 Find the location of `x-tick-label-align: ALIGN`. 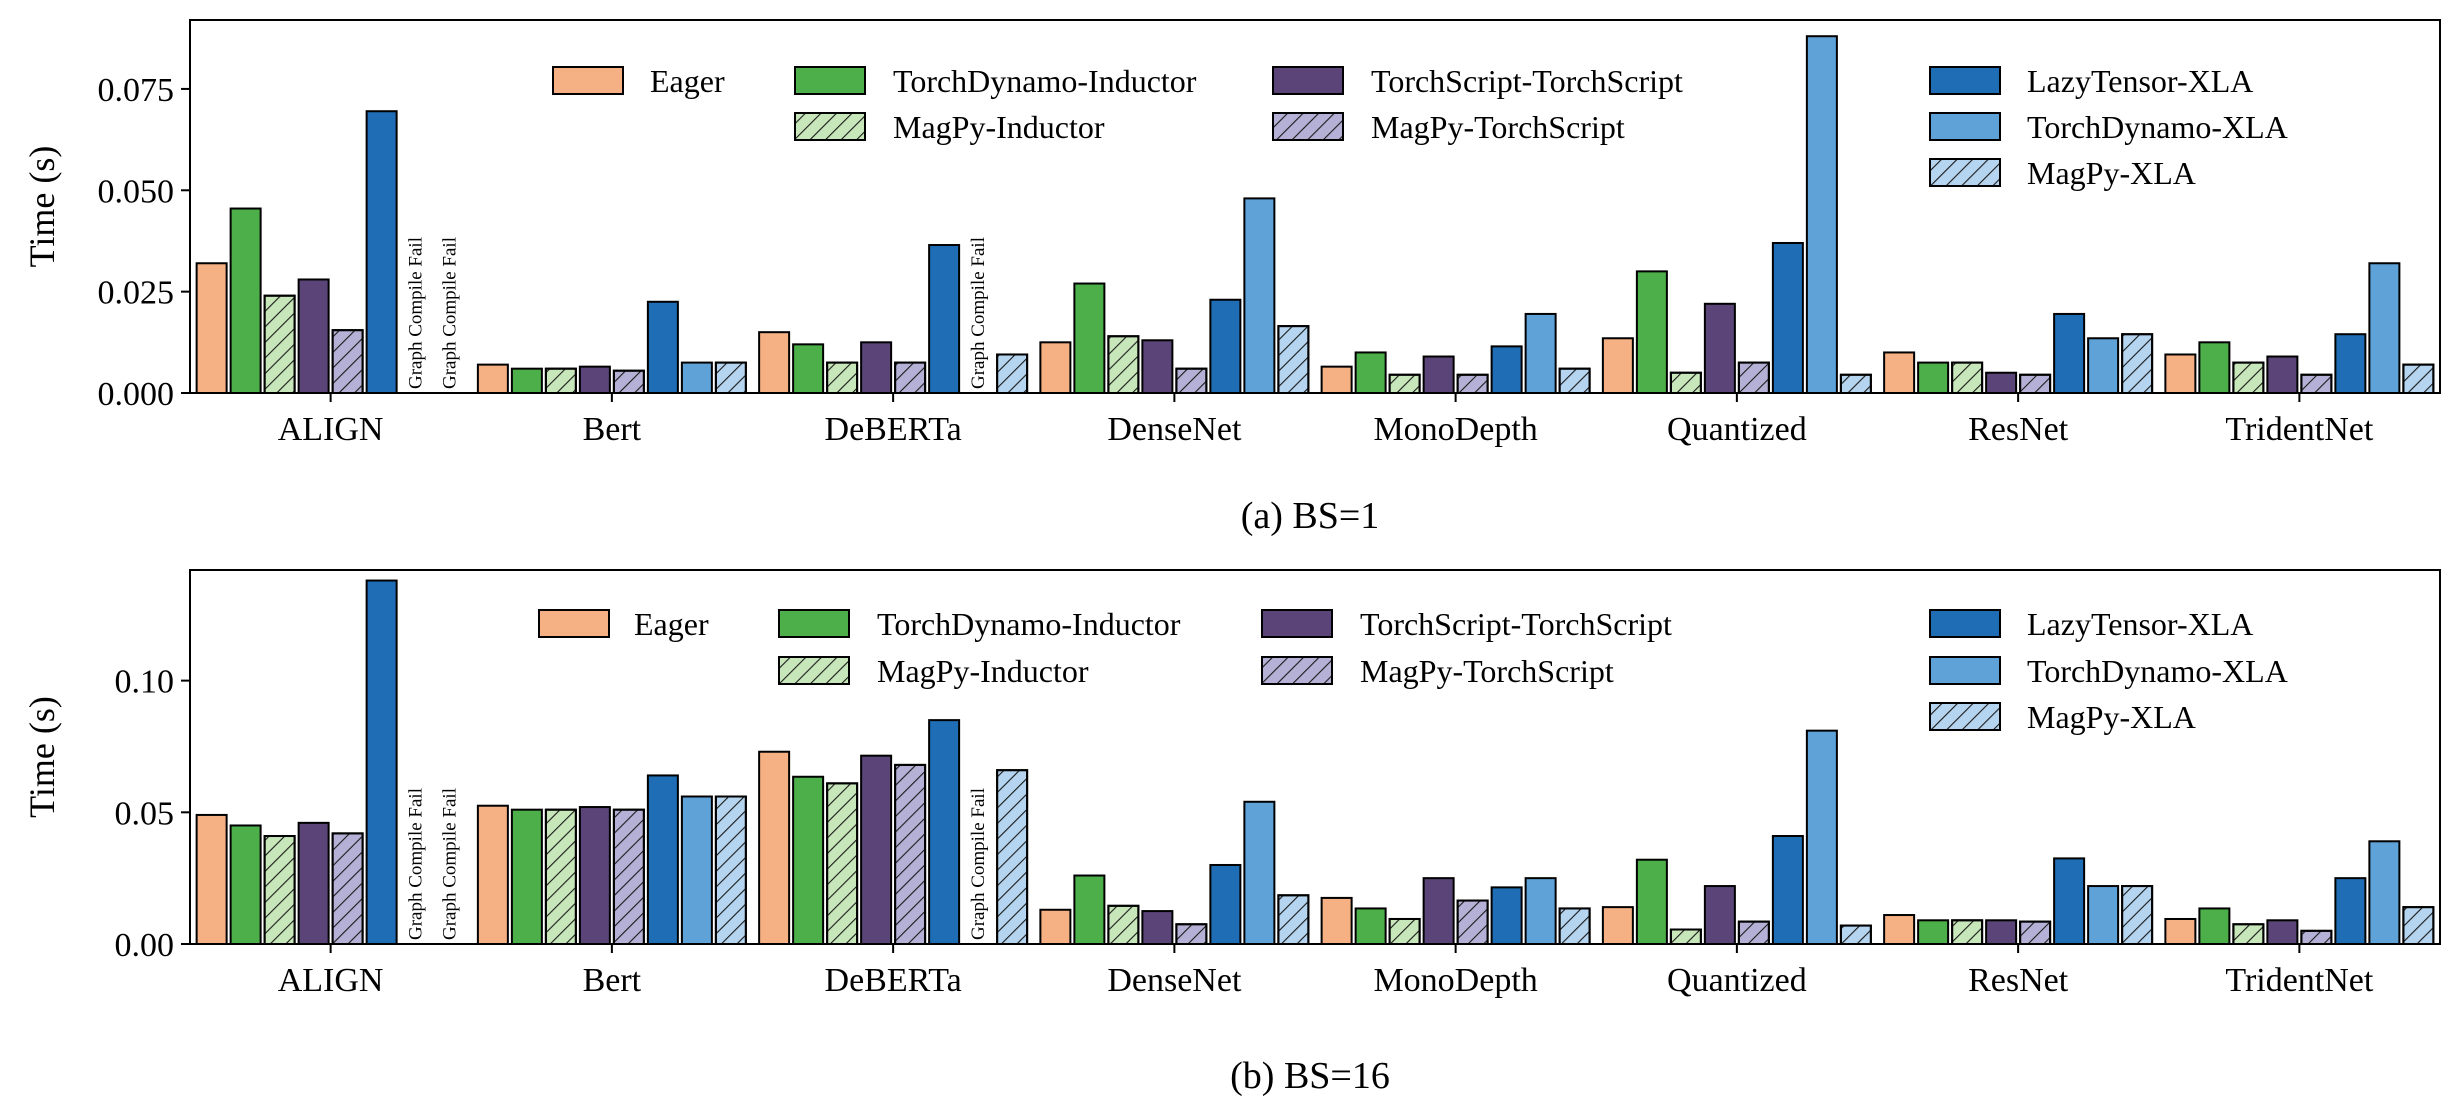

x-tick-label-align: ALIGN is located at coordinates (331, 980).